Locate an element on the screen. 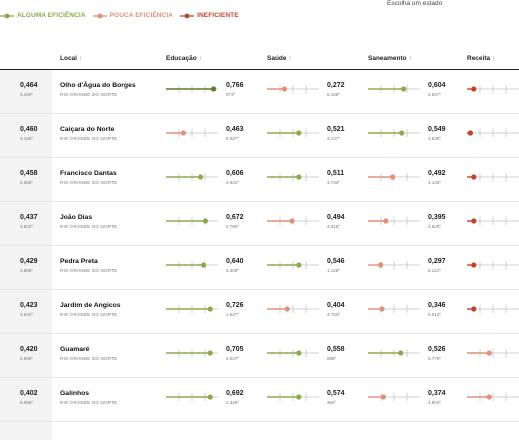  city-name: Francisco Dantas is located at coordinates (88, 173).